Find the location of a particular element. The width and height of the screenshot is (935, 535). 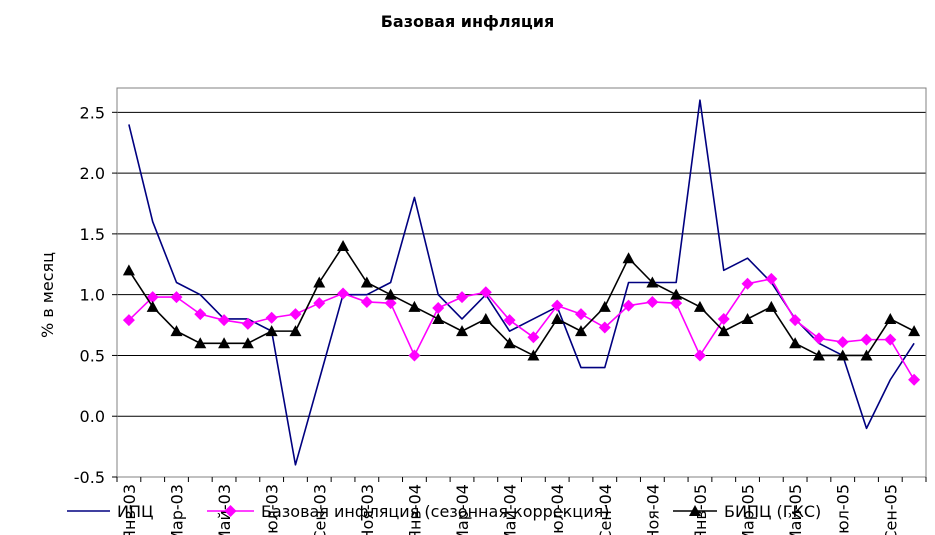

x-tick-label: Ноя-04 is located at coordinates (652, 509).